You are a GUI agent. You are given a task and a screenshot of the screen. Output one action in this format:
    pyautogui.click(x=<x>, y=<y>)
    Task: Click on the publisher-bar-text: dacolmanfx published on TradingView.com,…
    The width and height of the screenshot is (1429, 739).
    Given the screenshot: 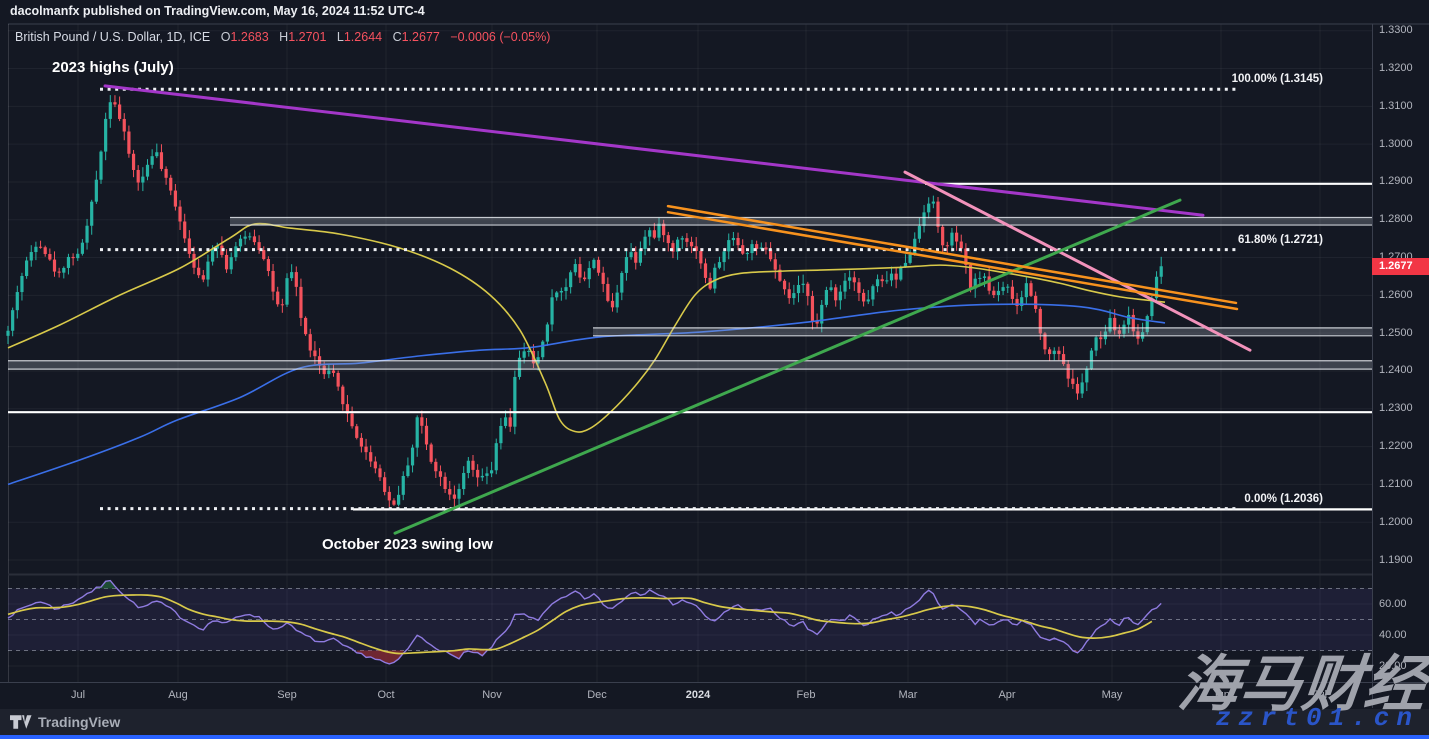 What is the action you would take?
    pyautogui.click(x=217, y=11)
    